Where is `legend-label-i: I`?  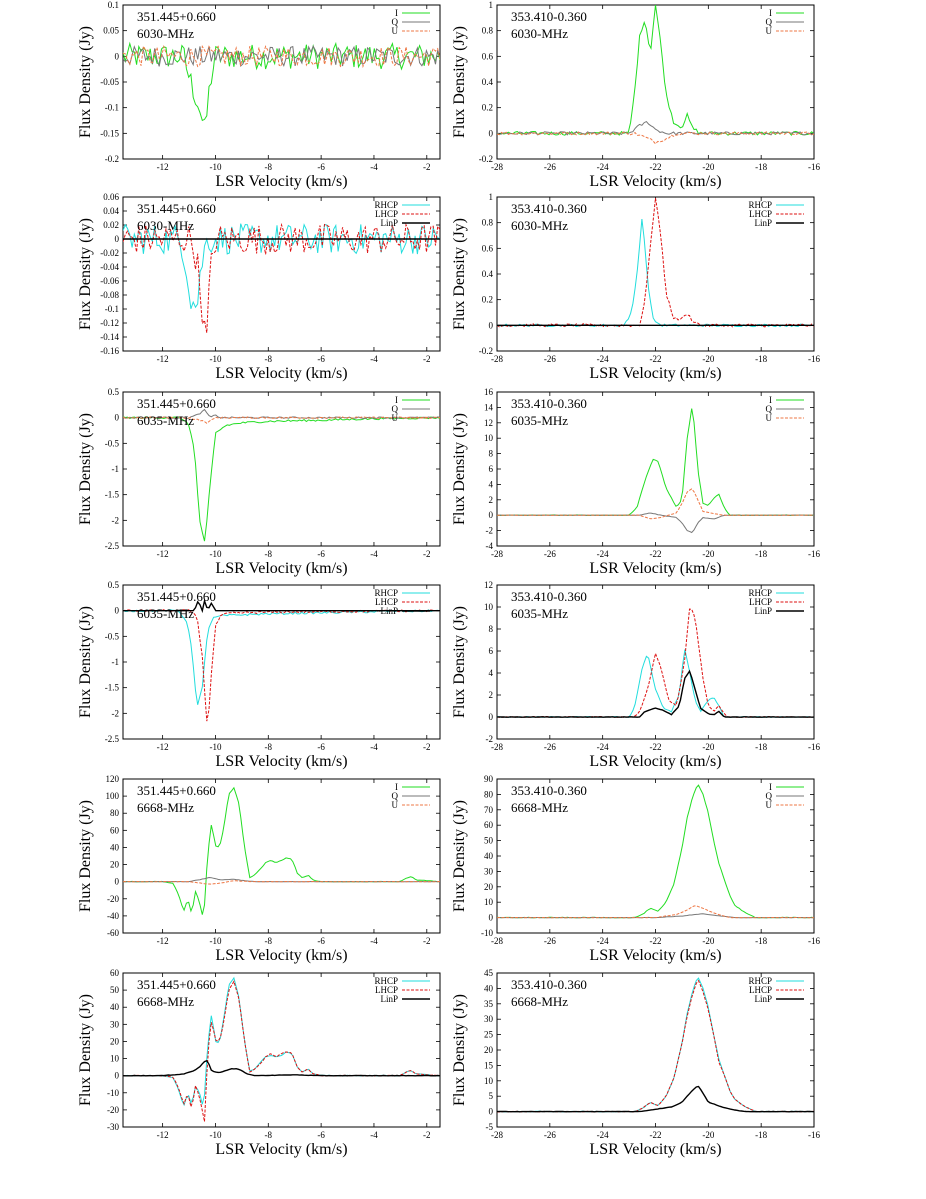
legend-label-i: I is located at coordinates (770, 400).